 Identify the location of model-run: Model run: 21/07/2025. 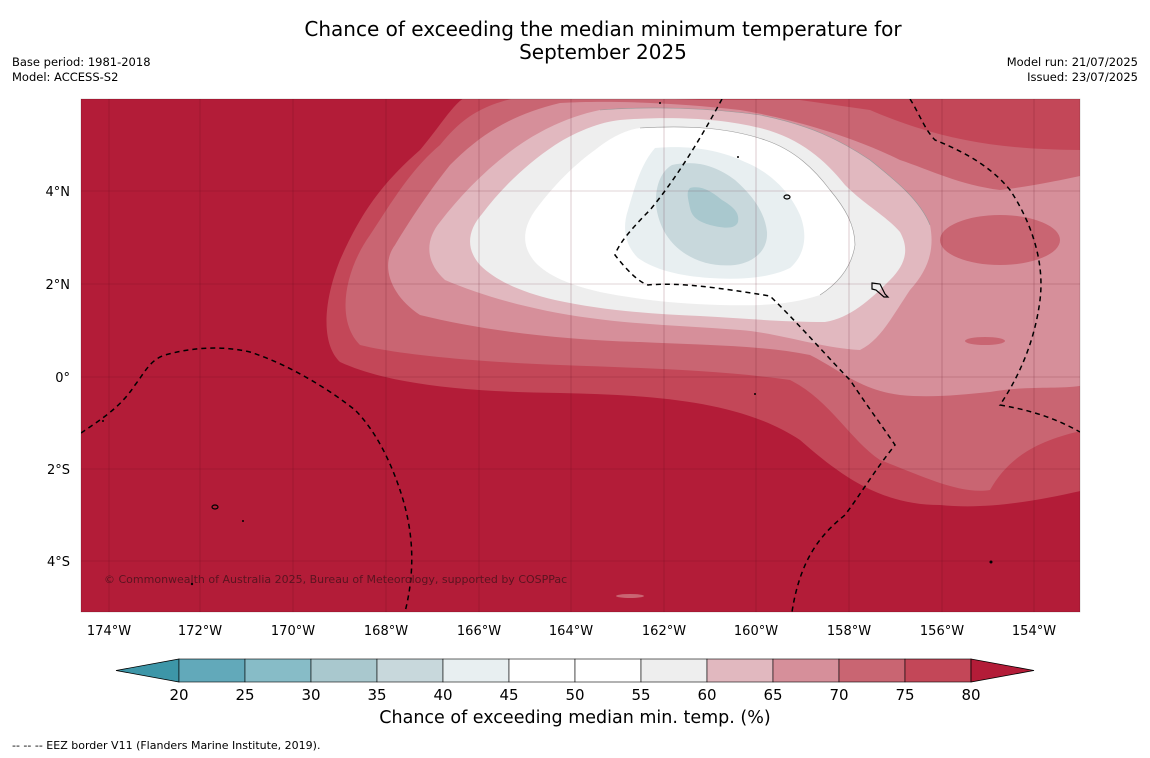
(1072, 62).